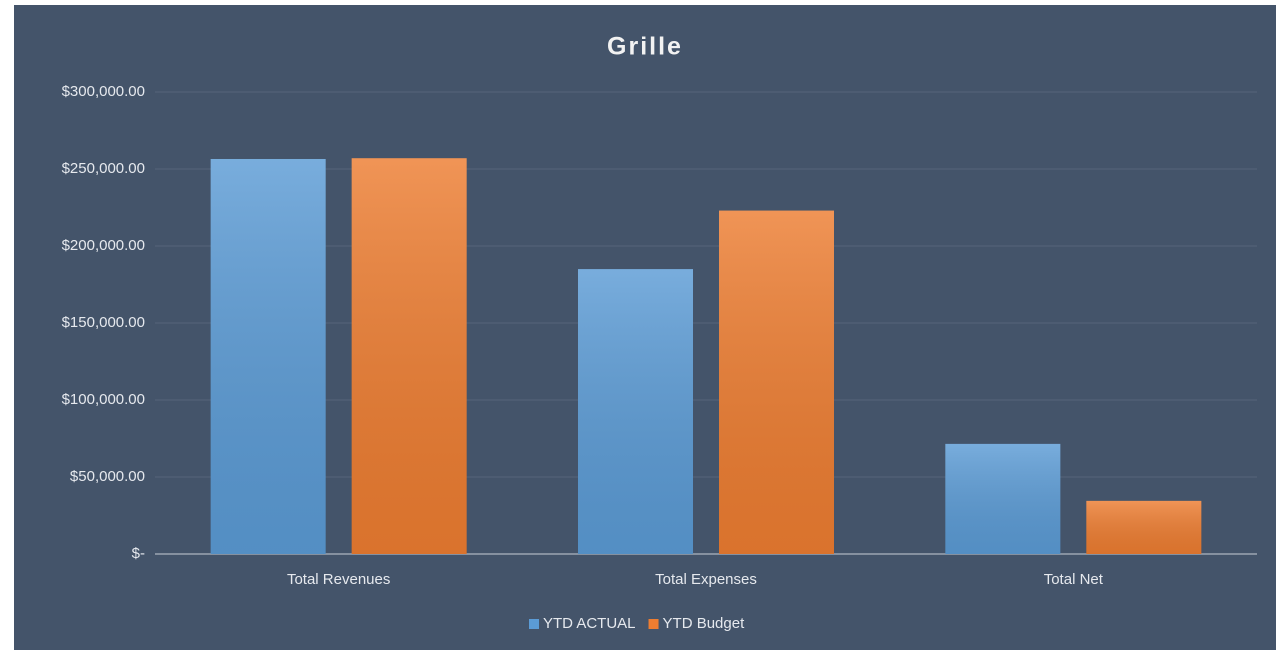 The width and height of the screenshot is (1283, 655). Describe the element at coordinates (103, 399) in the screenshot. I see `y-tick-label: $100,000.00` at that location.